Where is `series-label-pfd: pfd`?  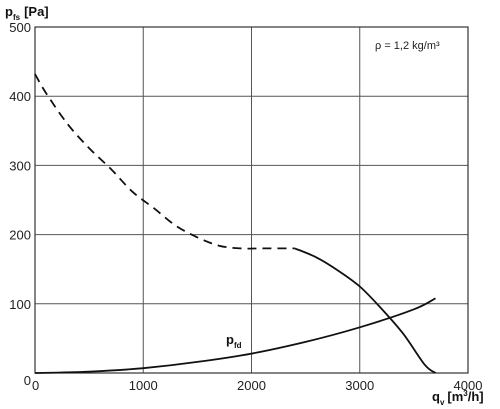
series-label-pfd: pfd is located at coordinates (234, 341).